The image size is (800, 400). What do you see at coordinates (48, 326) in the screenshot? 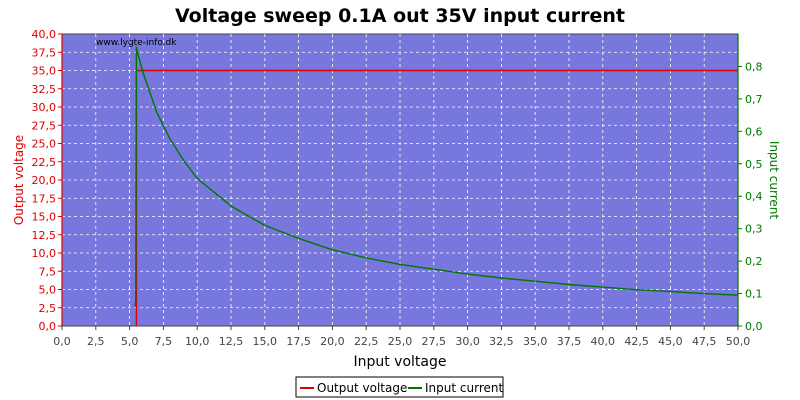
I see `left-tick-label: 0,0` at bounding box center [48, 326].